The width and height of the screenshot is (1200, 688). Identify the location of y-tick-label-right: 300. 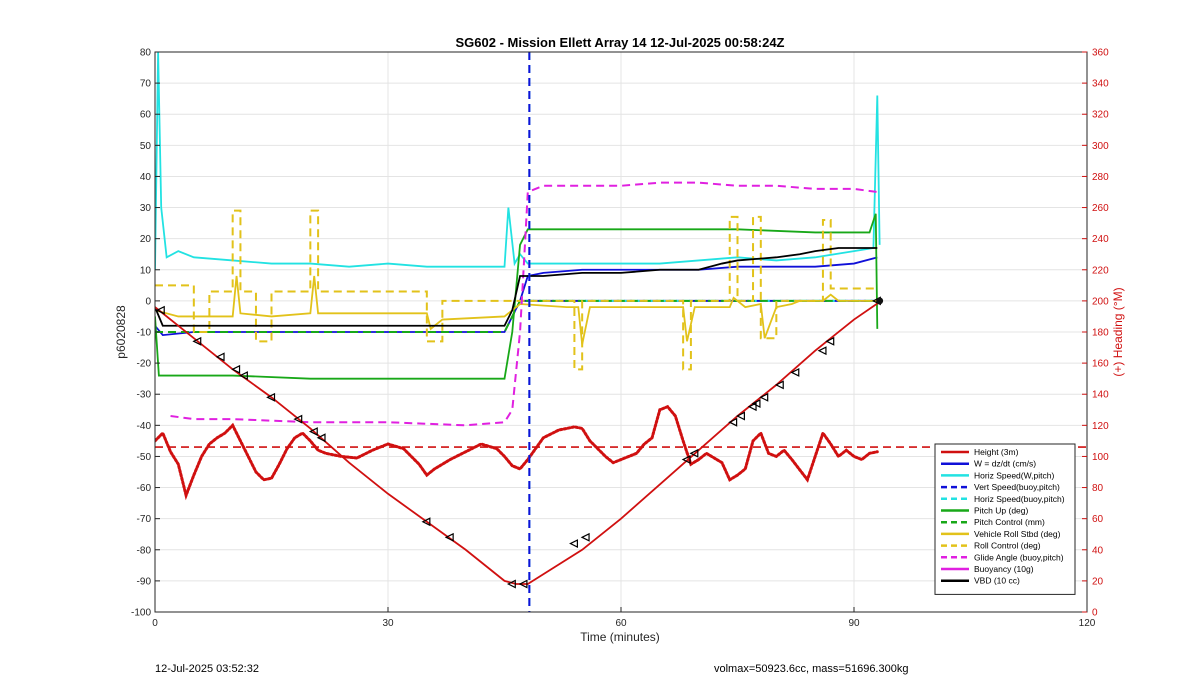
(1100, 146).